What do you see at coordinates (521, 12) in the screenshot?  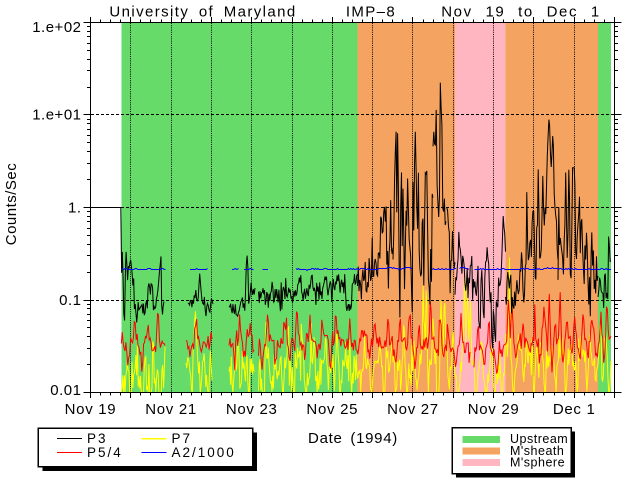 I see `svg-text: Nov 19 to Dec 1` at bounding box center [521, 12].